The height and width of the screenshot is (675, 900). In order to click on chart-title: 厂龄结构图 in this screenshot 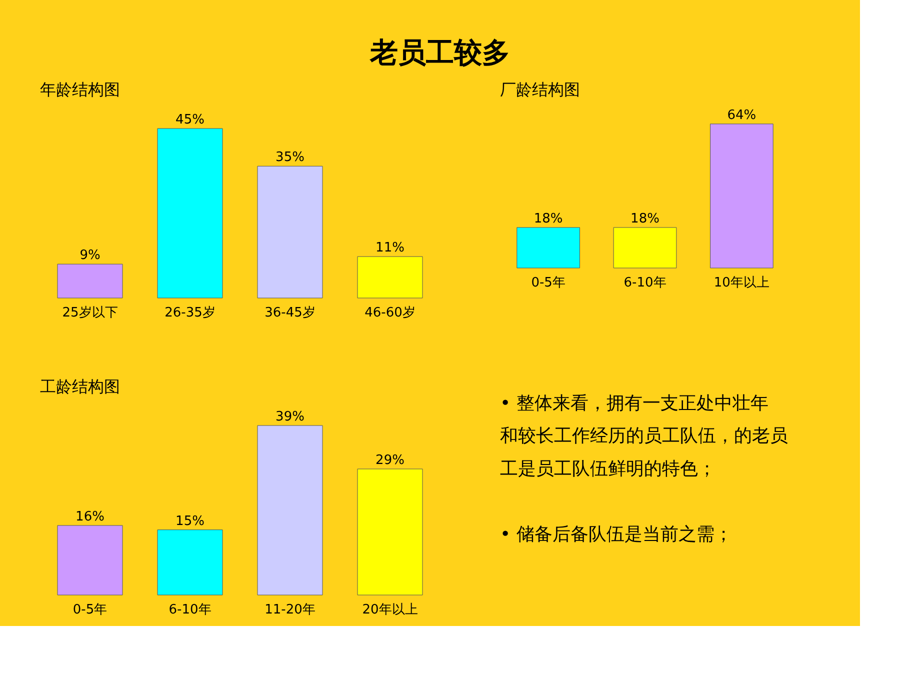, I will do `click(540, 89)`.